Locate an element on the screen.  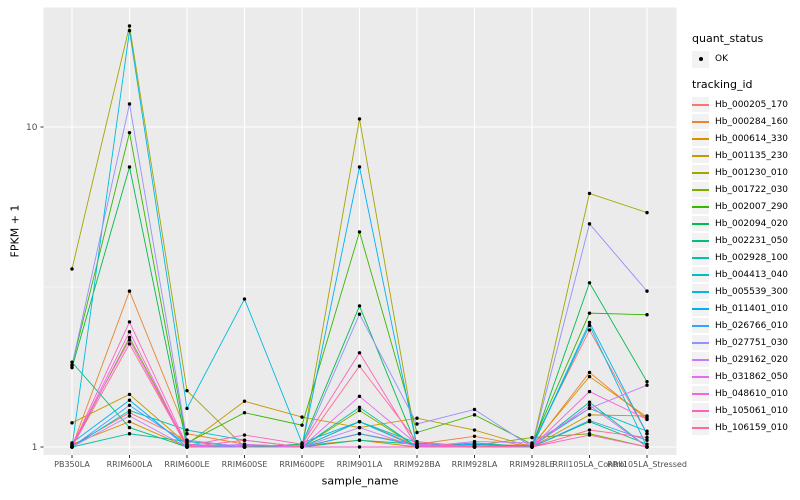
x-tick-label: RRIM600PE is located at coordinates (302, 464).